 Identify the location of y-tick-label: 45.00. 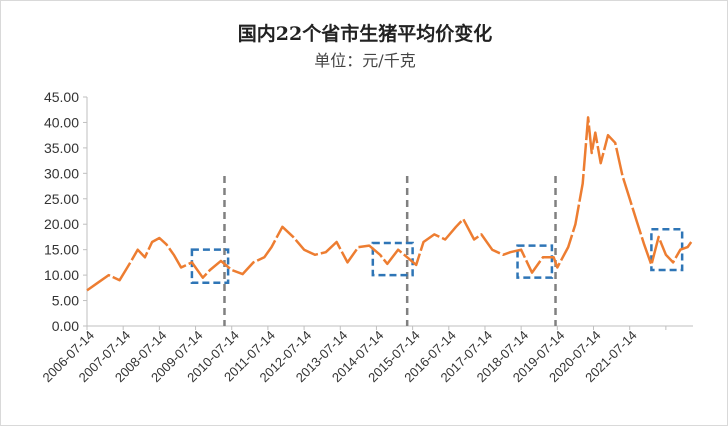
(61, 97).